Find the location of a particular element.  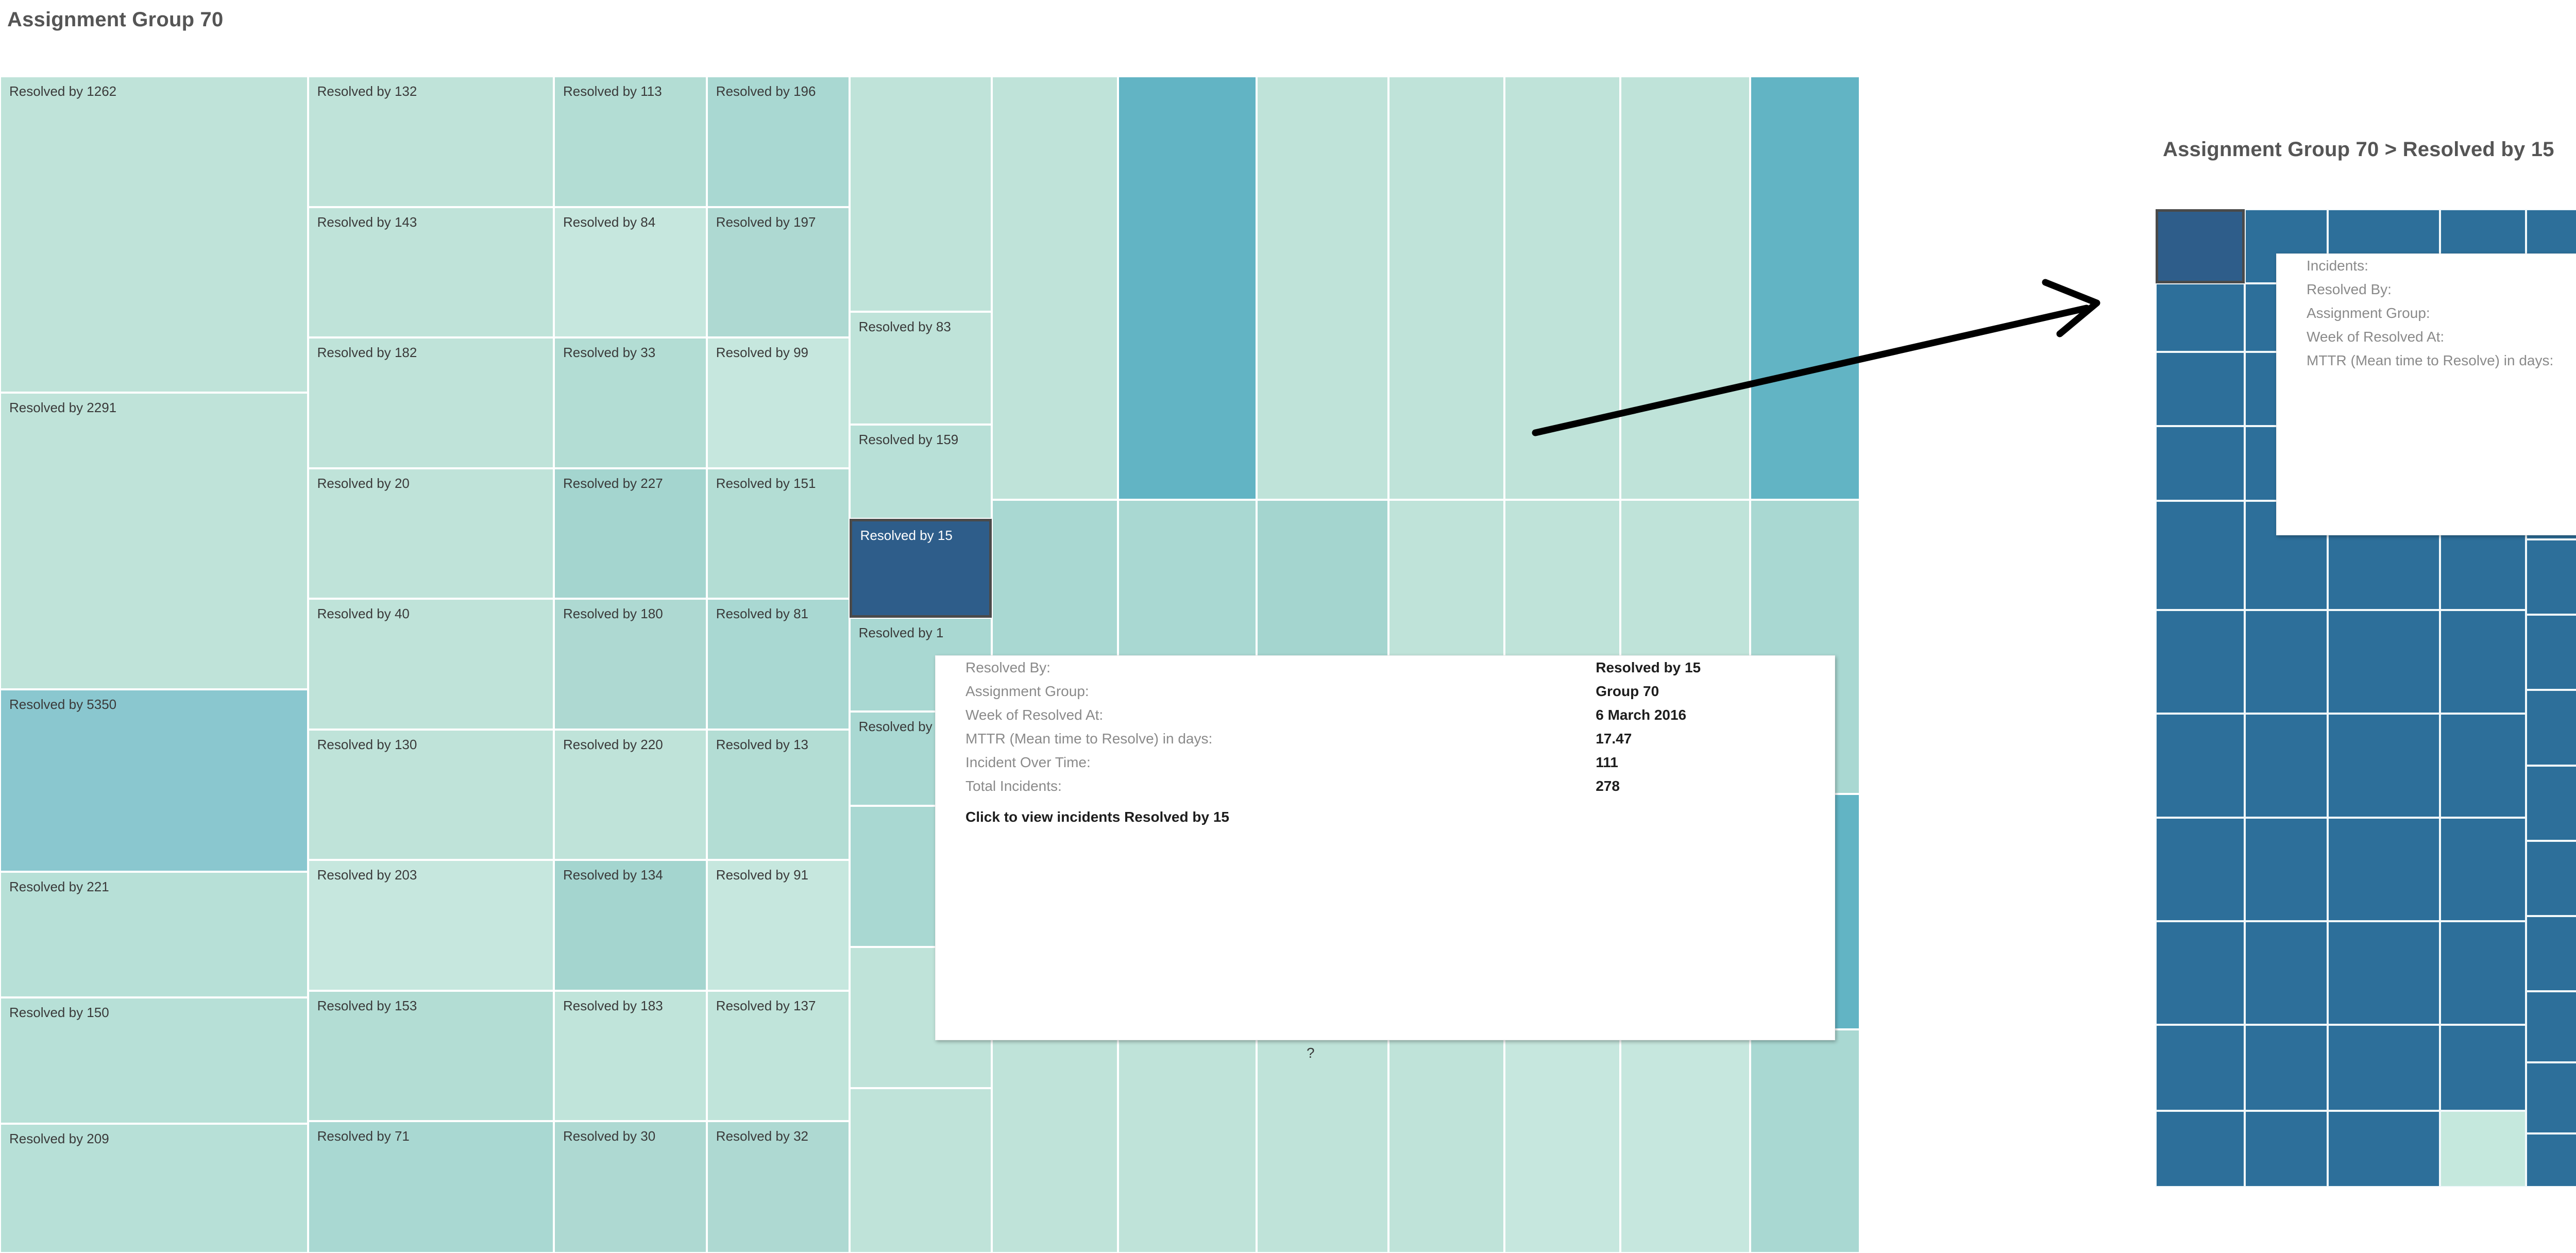

treemap-tile: Resolved by 32 is located at coordinates (778, 1187).